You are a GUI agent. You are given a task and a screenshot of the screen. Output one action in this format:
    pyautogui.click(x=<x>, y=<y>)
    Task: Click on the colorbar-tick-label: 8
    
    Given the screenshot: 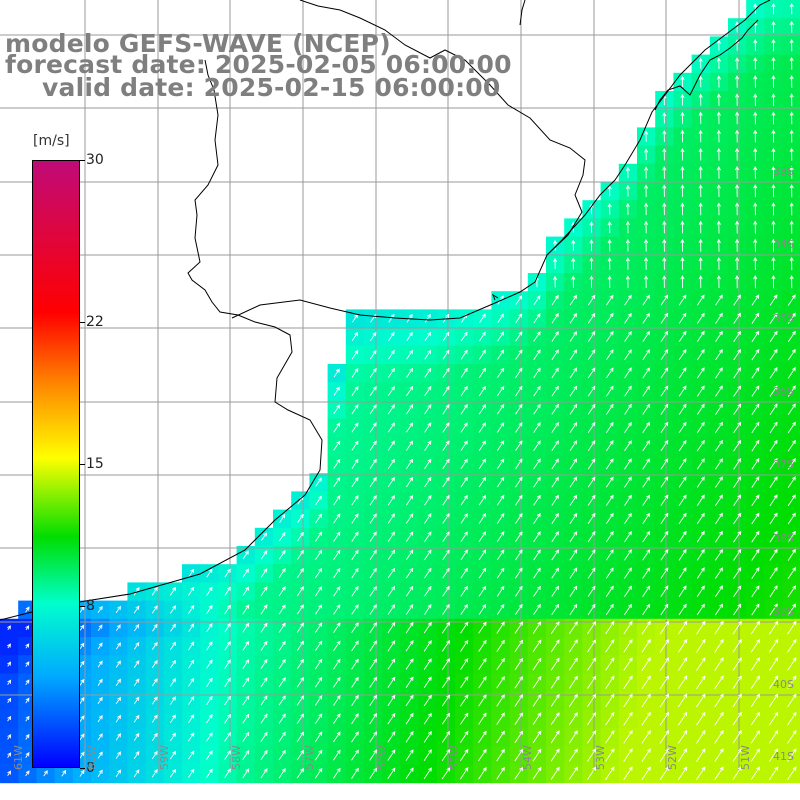 What is the action you would take?
    pyautogui.click(x=90, y=605)
    